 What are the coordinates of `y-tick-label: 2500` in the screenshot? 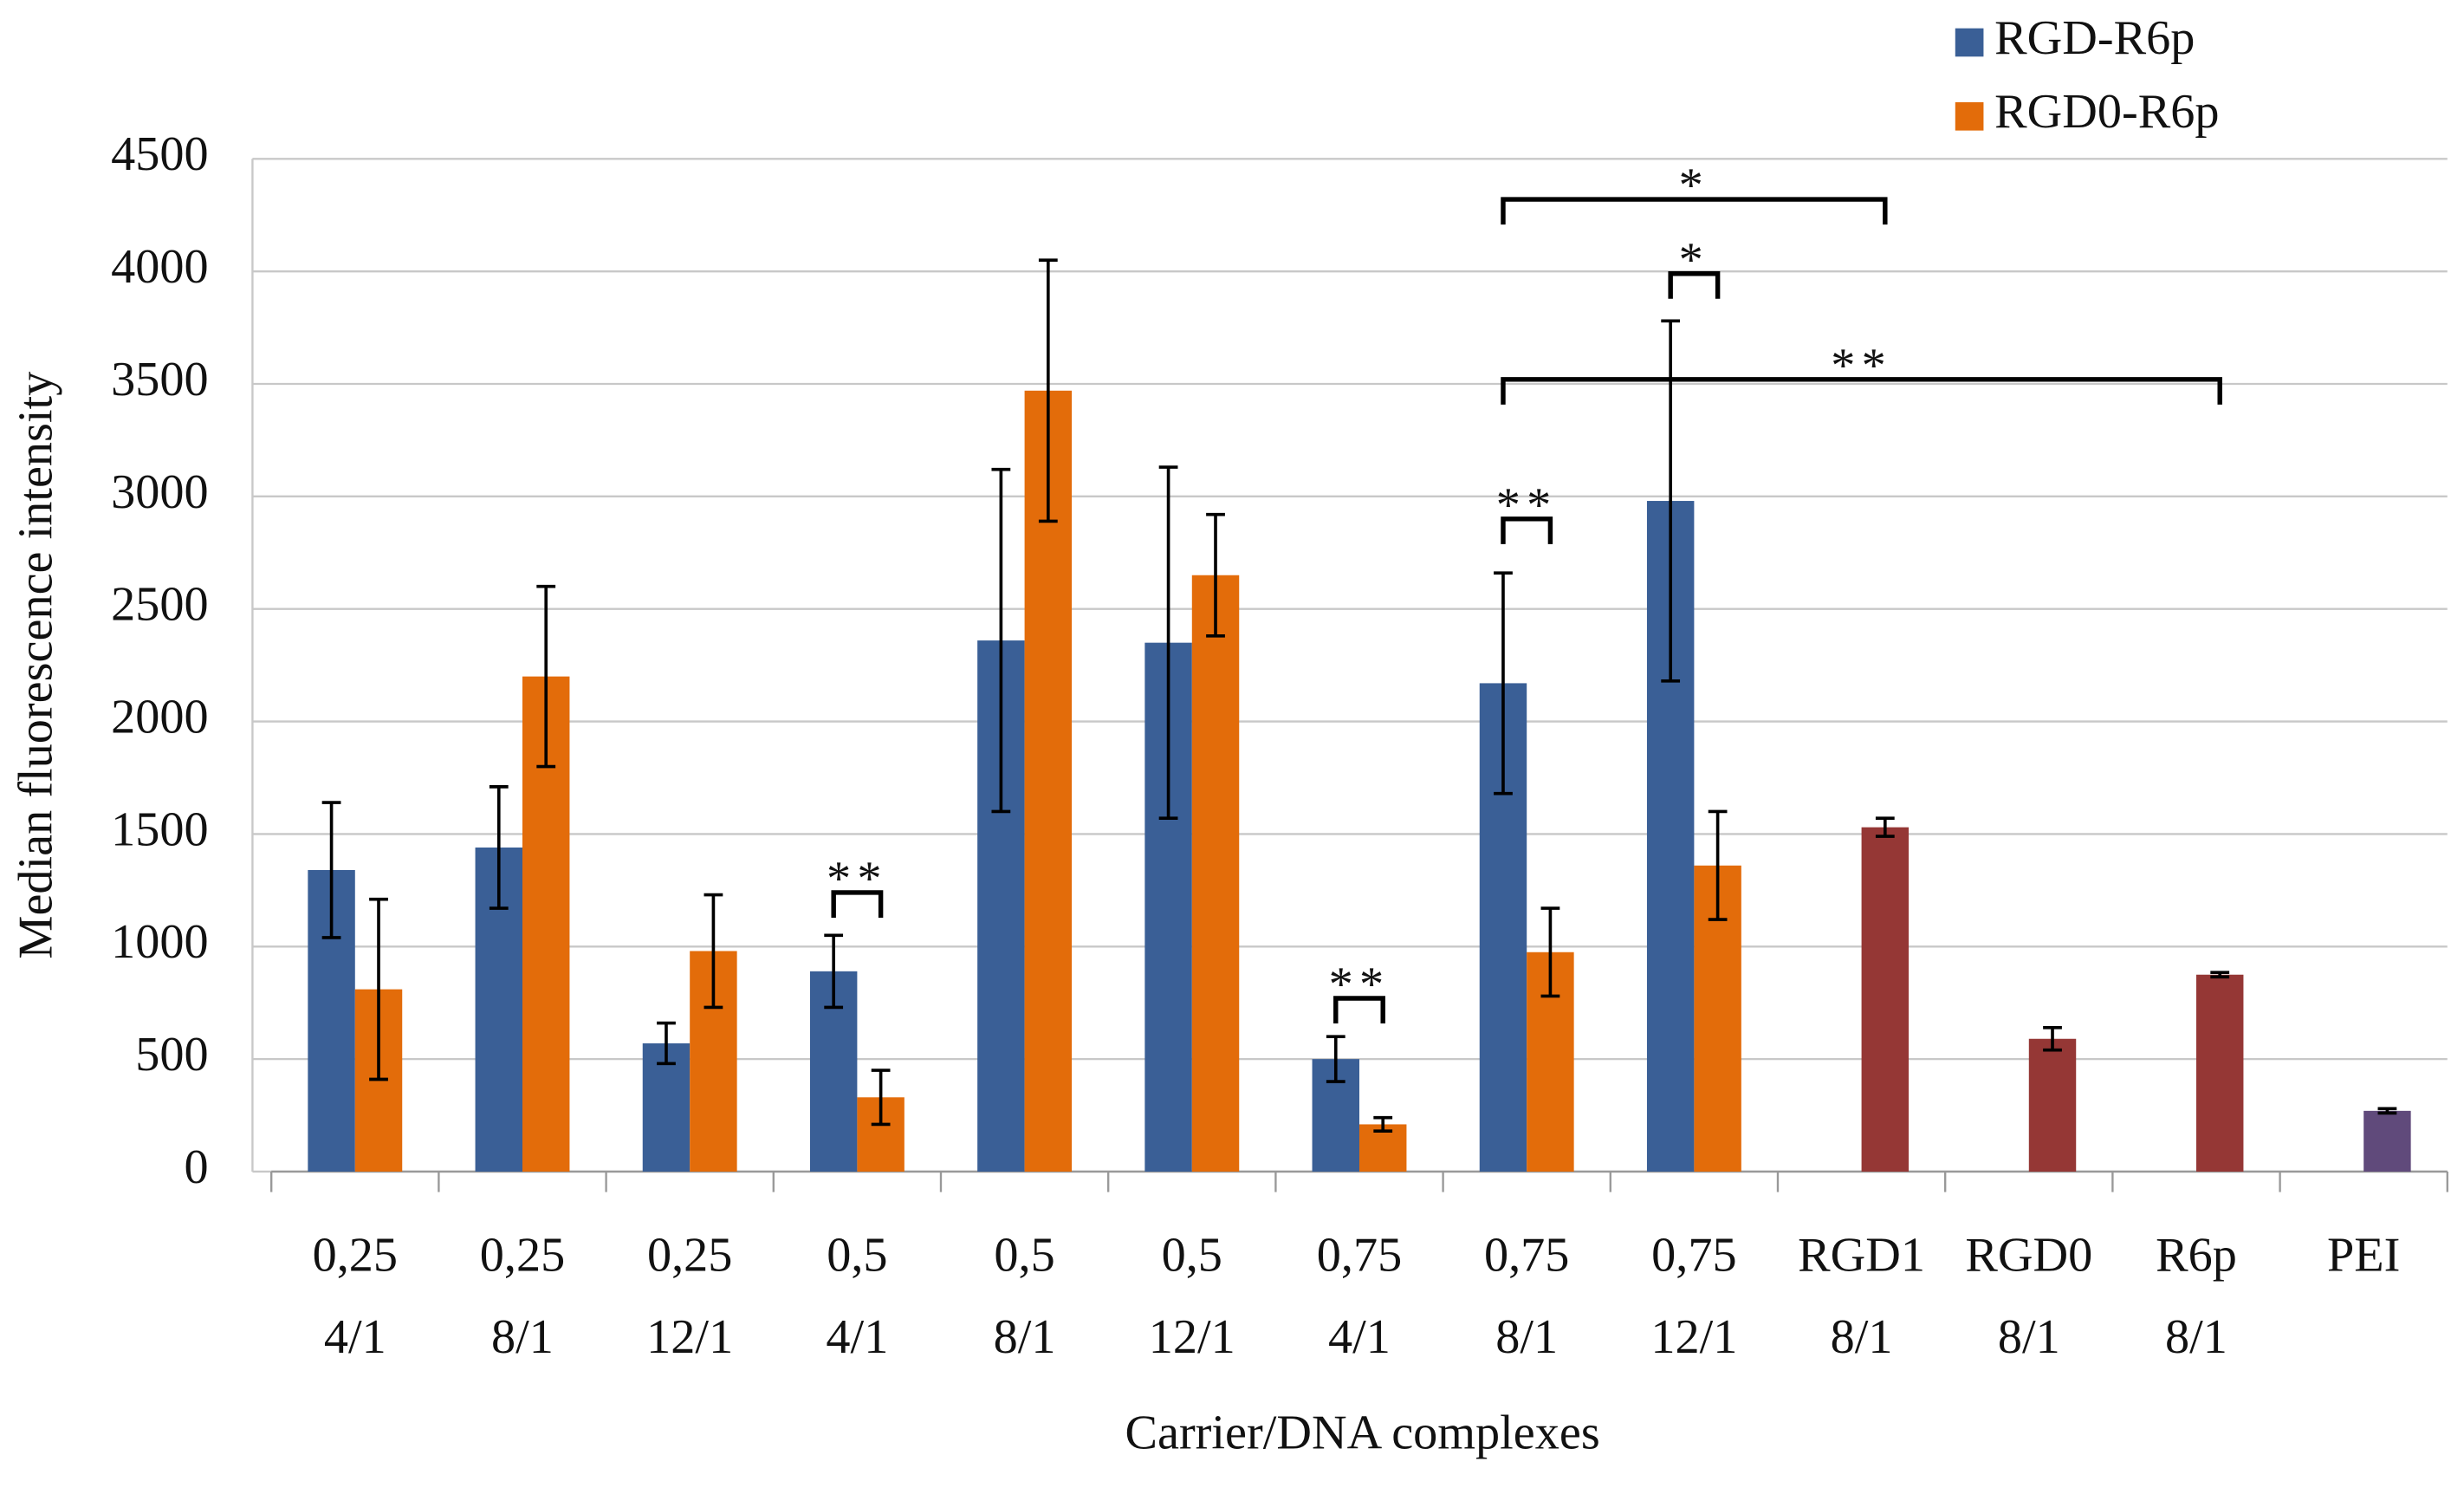 It's located at (160, 605).